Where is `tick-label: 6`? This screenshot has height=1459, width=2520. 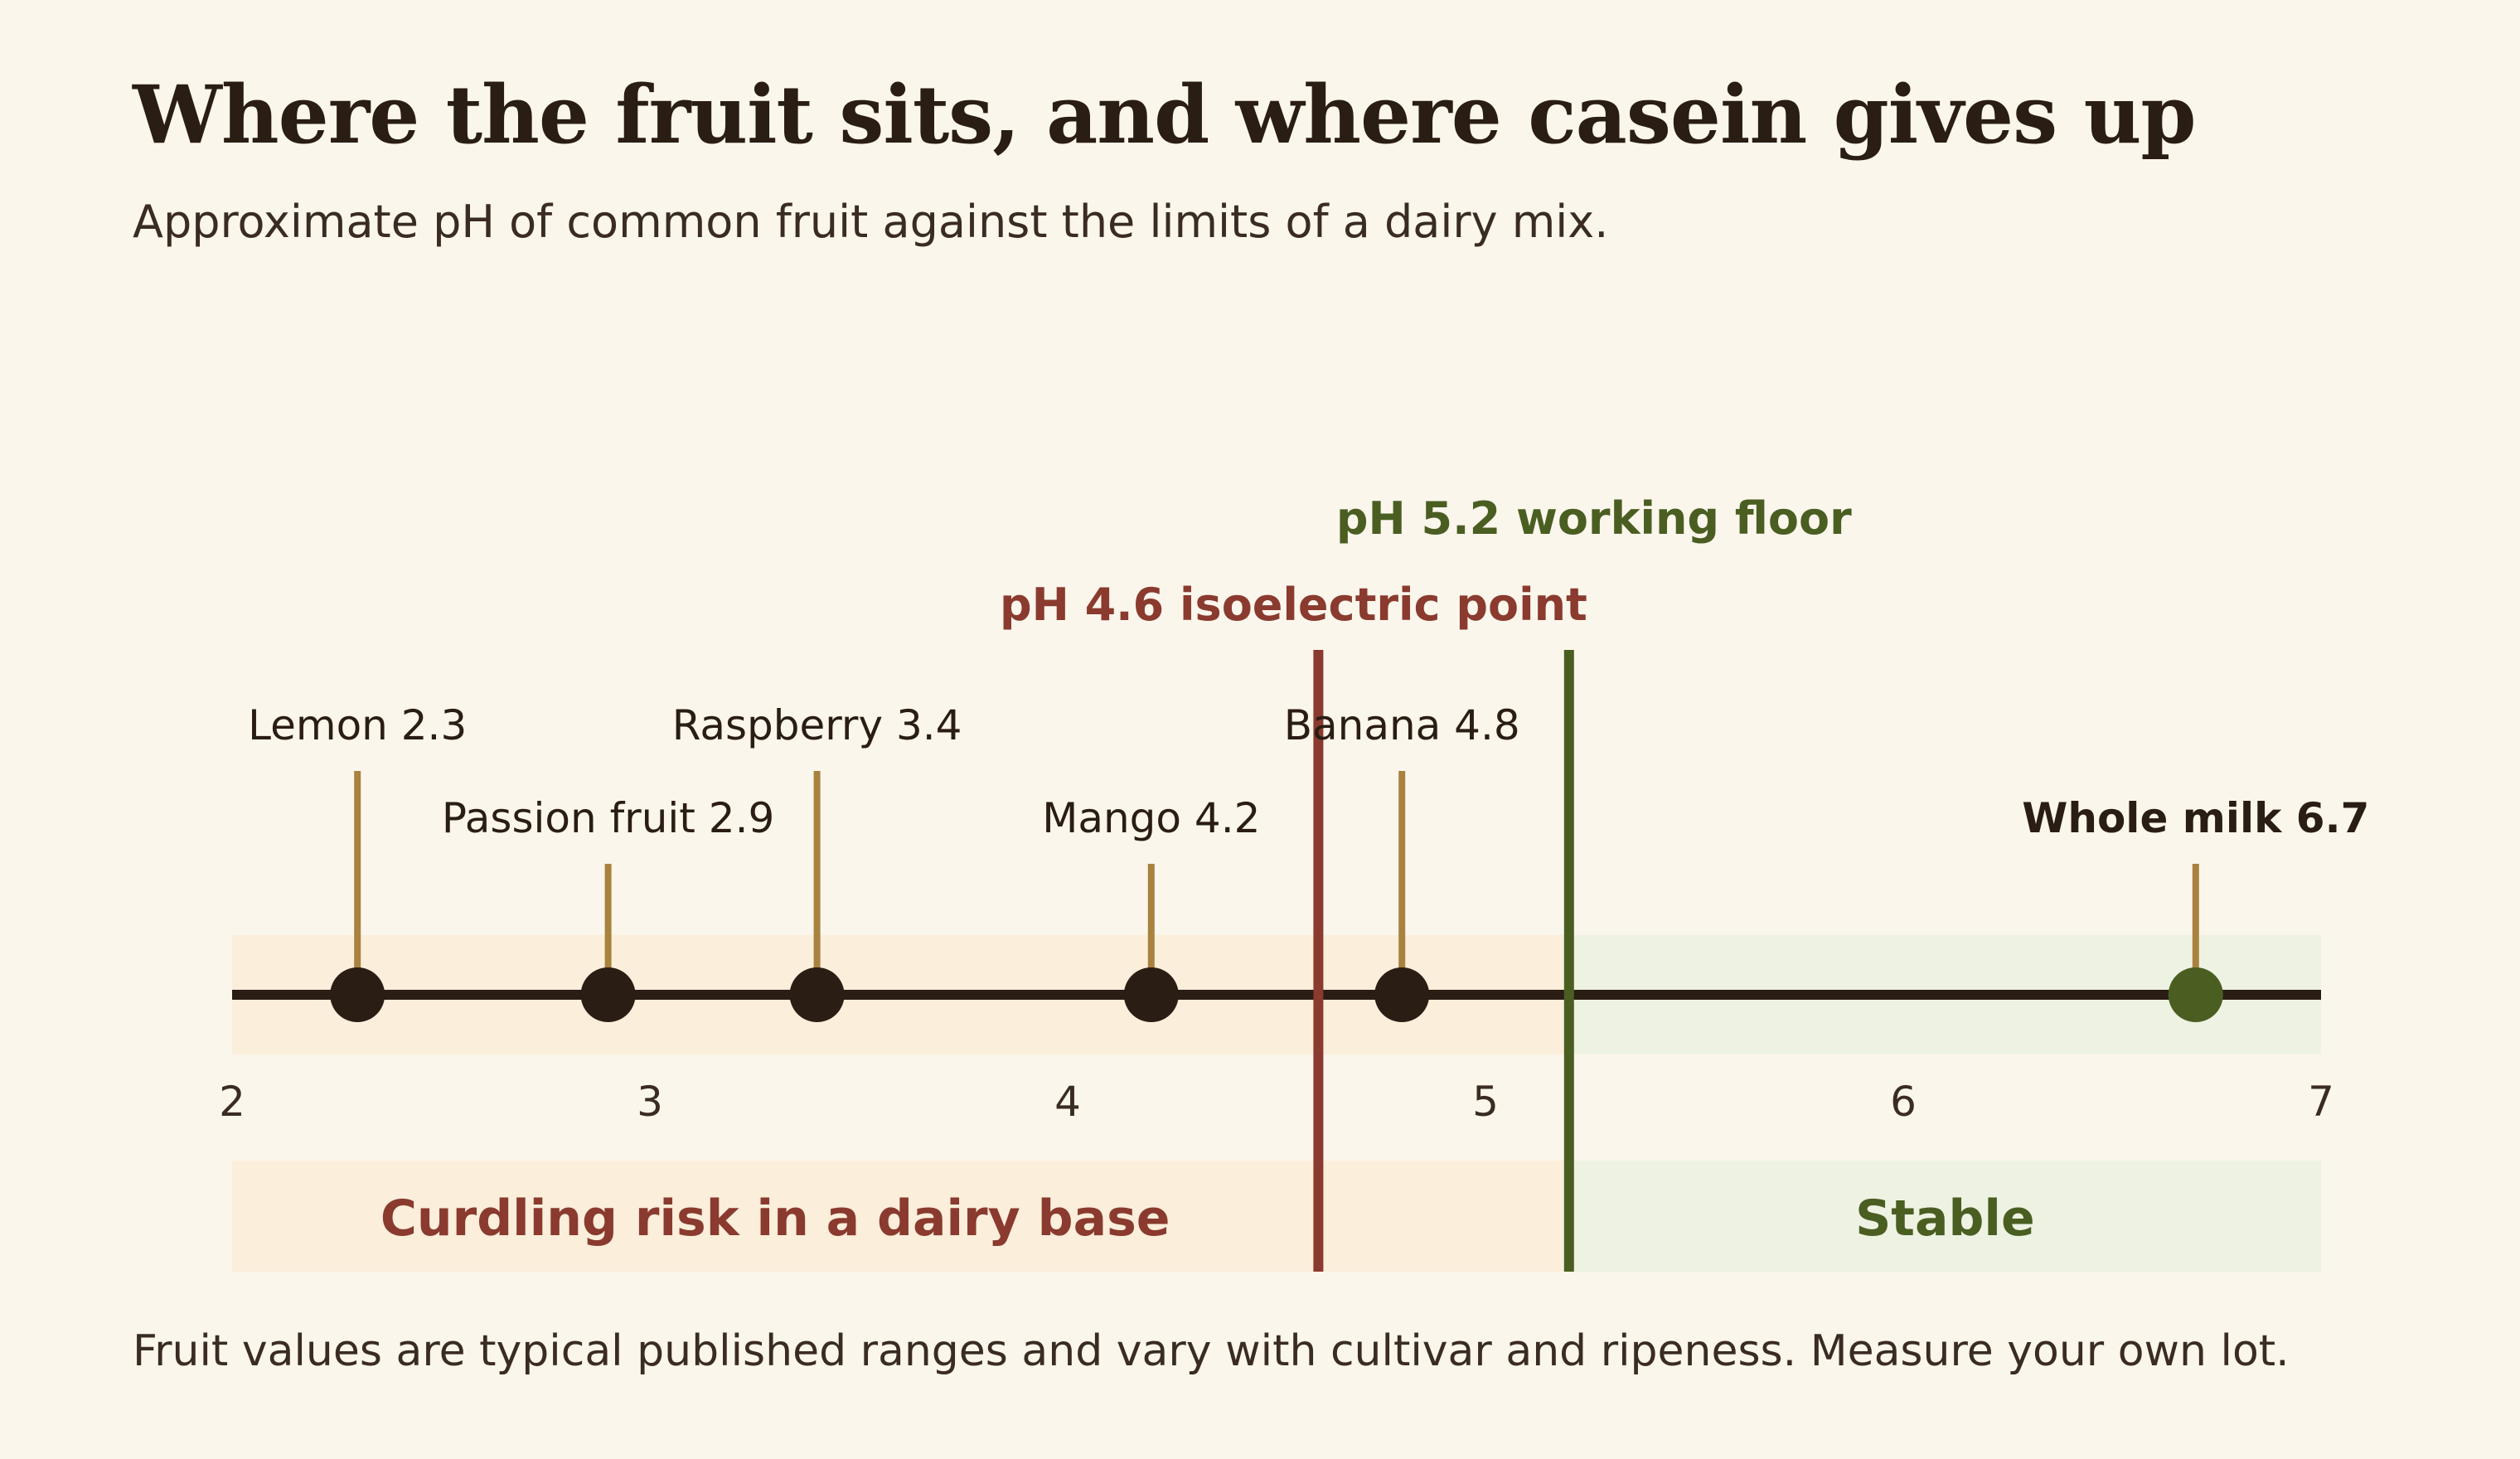 tick-label: 6 is located at coordinates (1903, 1102).